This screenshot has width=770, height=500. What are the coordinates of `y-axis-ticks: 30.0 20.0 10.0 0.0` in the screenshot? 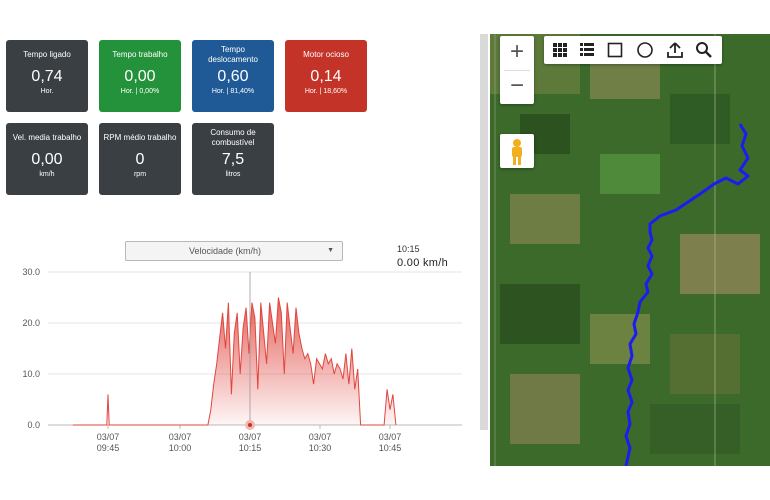 It's located at (31, 348).